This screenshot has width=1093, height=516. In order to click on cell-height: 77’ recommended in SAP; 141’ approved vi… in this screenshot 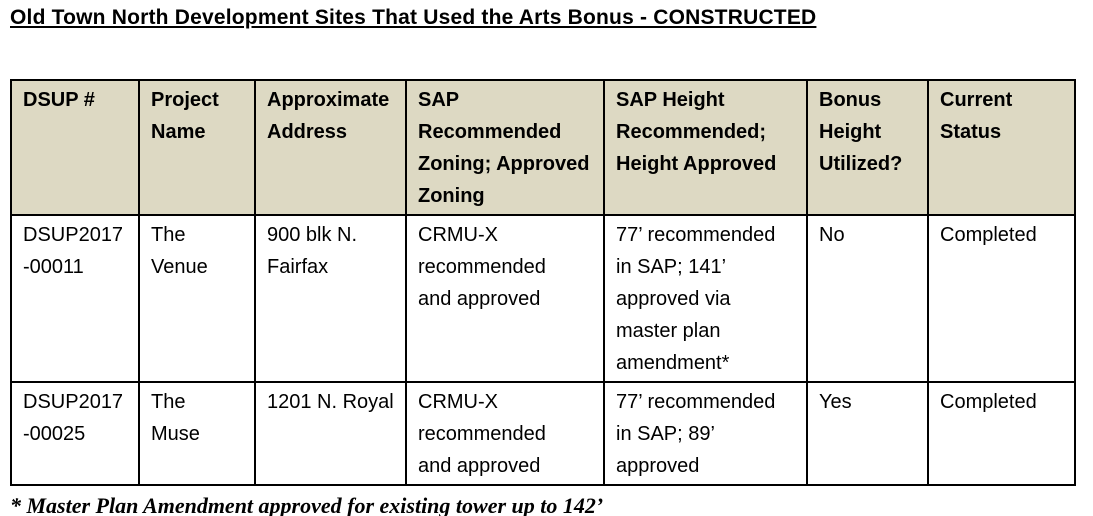, I will do `click(705, 298)`.